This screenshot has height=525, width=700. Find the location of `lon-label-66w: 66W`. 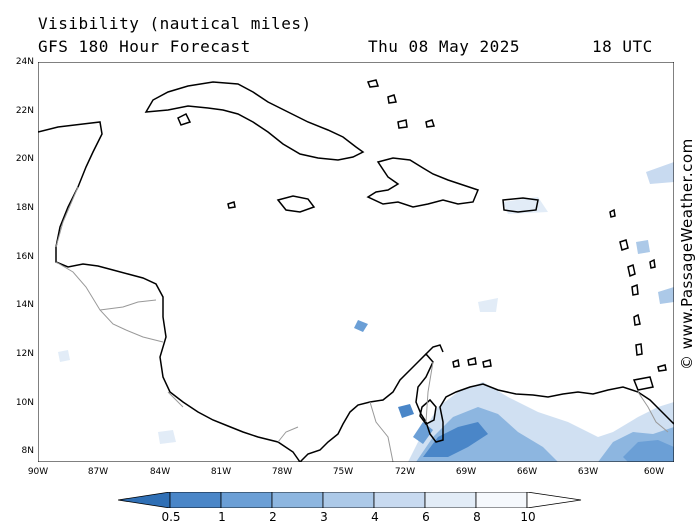

lon-label-66w: 66W is located at coordinates (527, 472).